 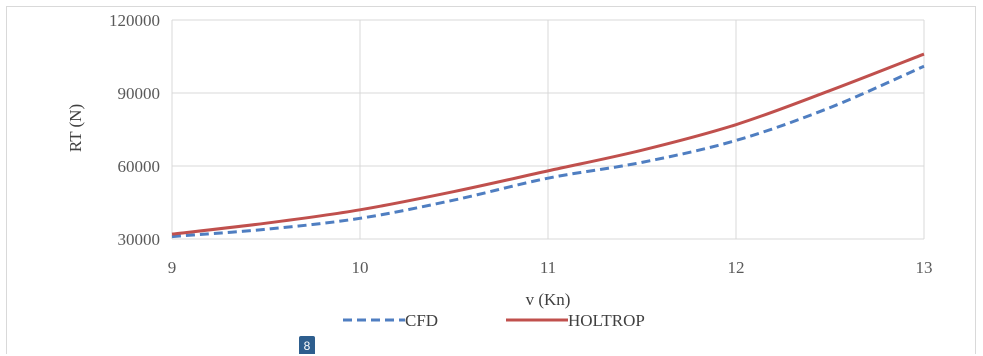 I want to click on legend-label-holtrop: HOLTROP, so click(x=606, y=320).